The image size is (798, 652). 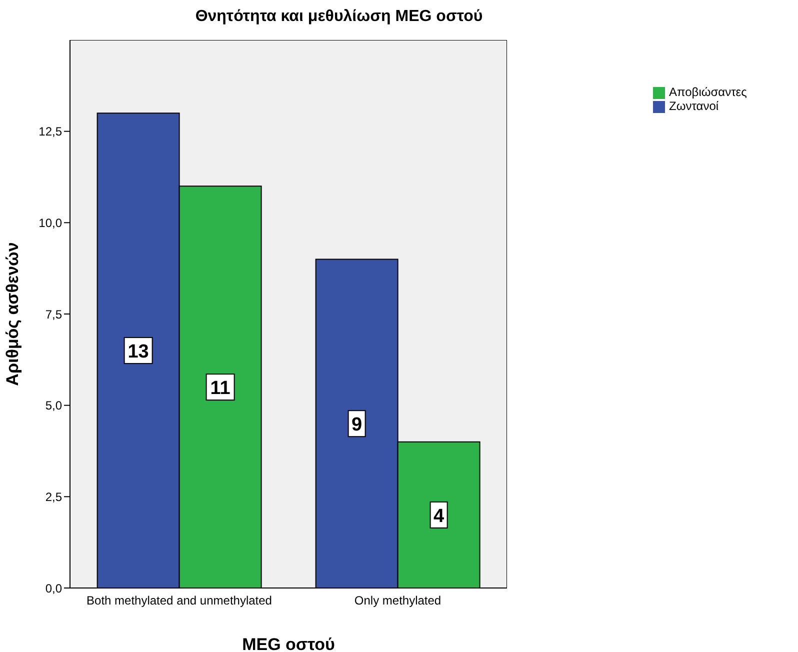 I want to click on x-tick-label: Only methylated, so click(x=398, y=601).